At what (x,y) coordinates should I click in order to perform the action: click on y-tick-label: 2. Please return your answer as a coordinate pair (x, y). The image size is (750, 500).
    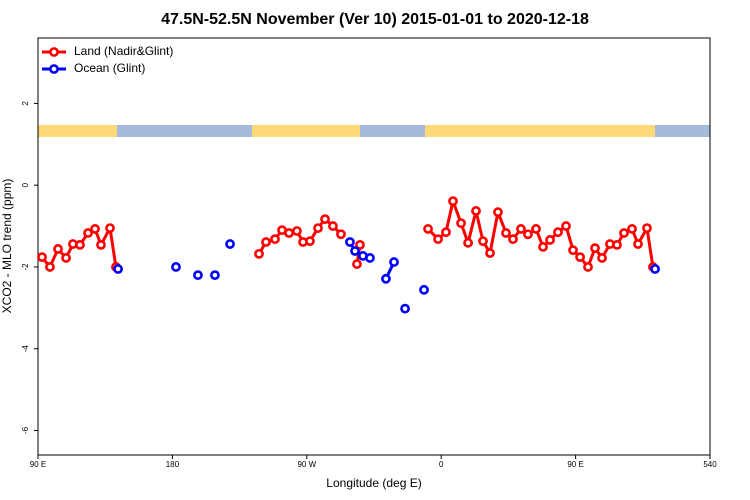
    Looking at the image, I should click on (25, 103).